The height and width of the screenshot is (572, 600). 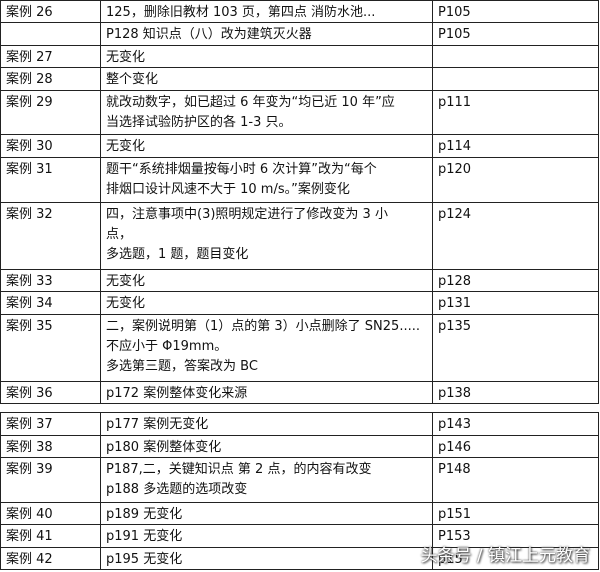 What do you see at coordinates (50, 235) in the screenshot?
I see `case-cell: 案例 32` at bounding box center [50, 235].